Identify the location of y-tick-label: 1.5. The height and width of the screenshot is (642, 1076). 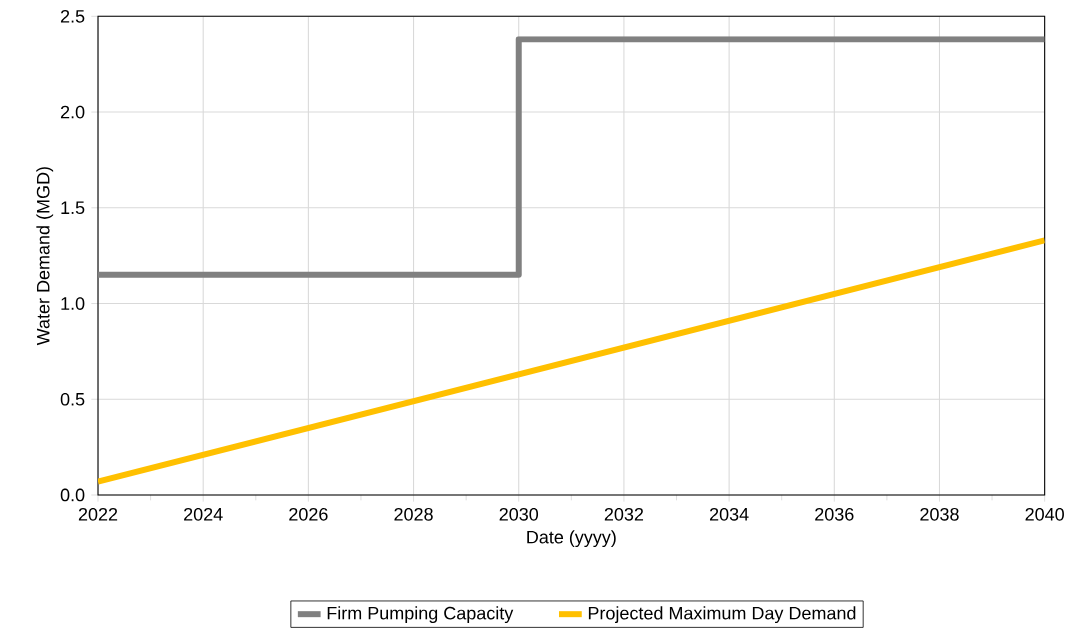
(73, 208).